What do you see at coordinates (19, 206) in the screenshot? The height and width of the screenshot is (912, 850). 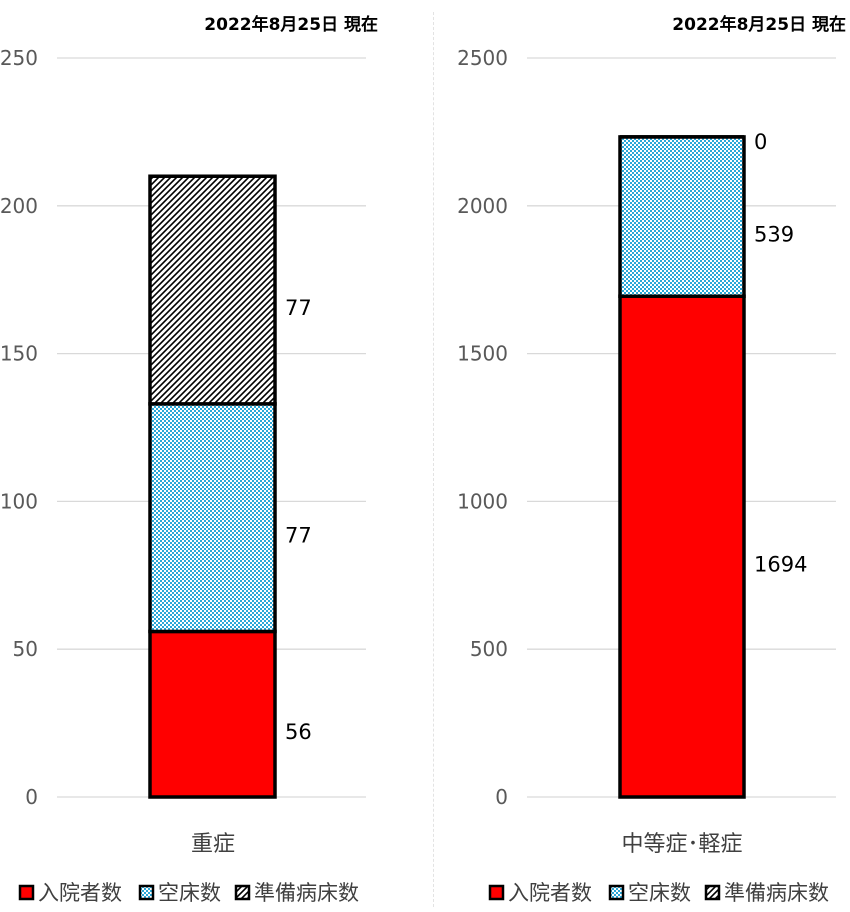 I see `y-tick-label: 200` at bounding box center [19, 206].